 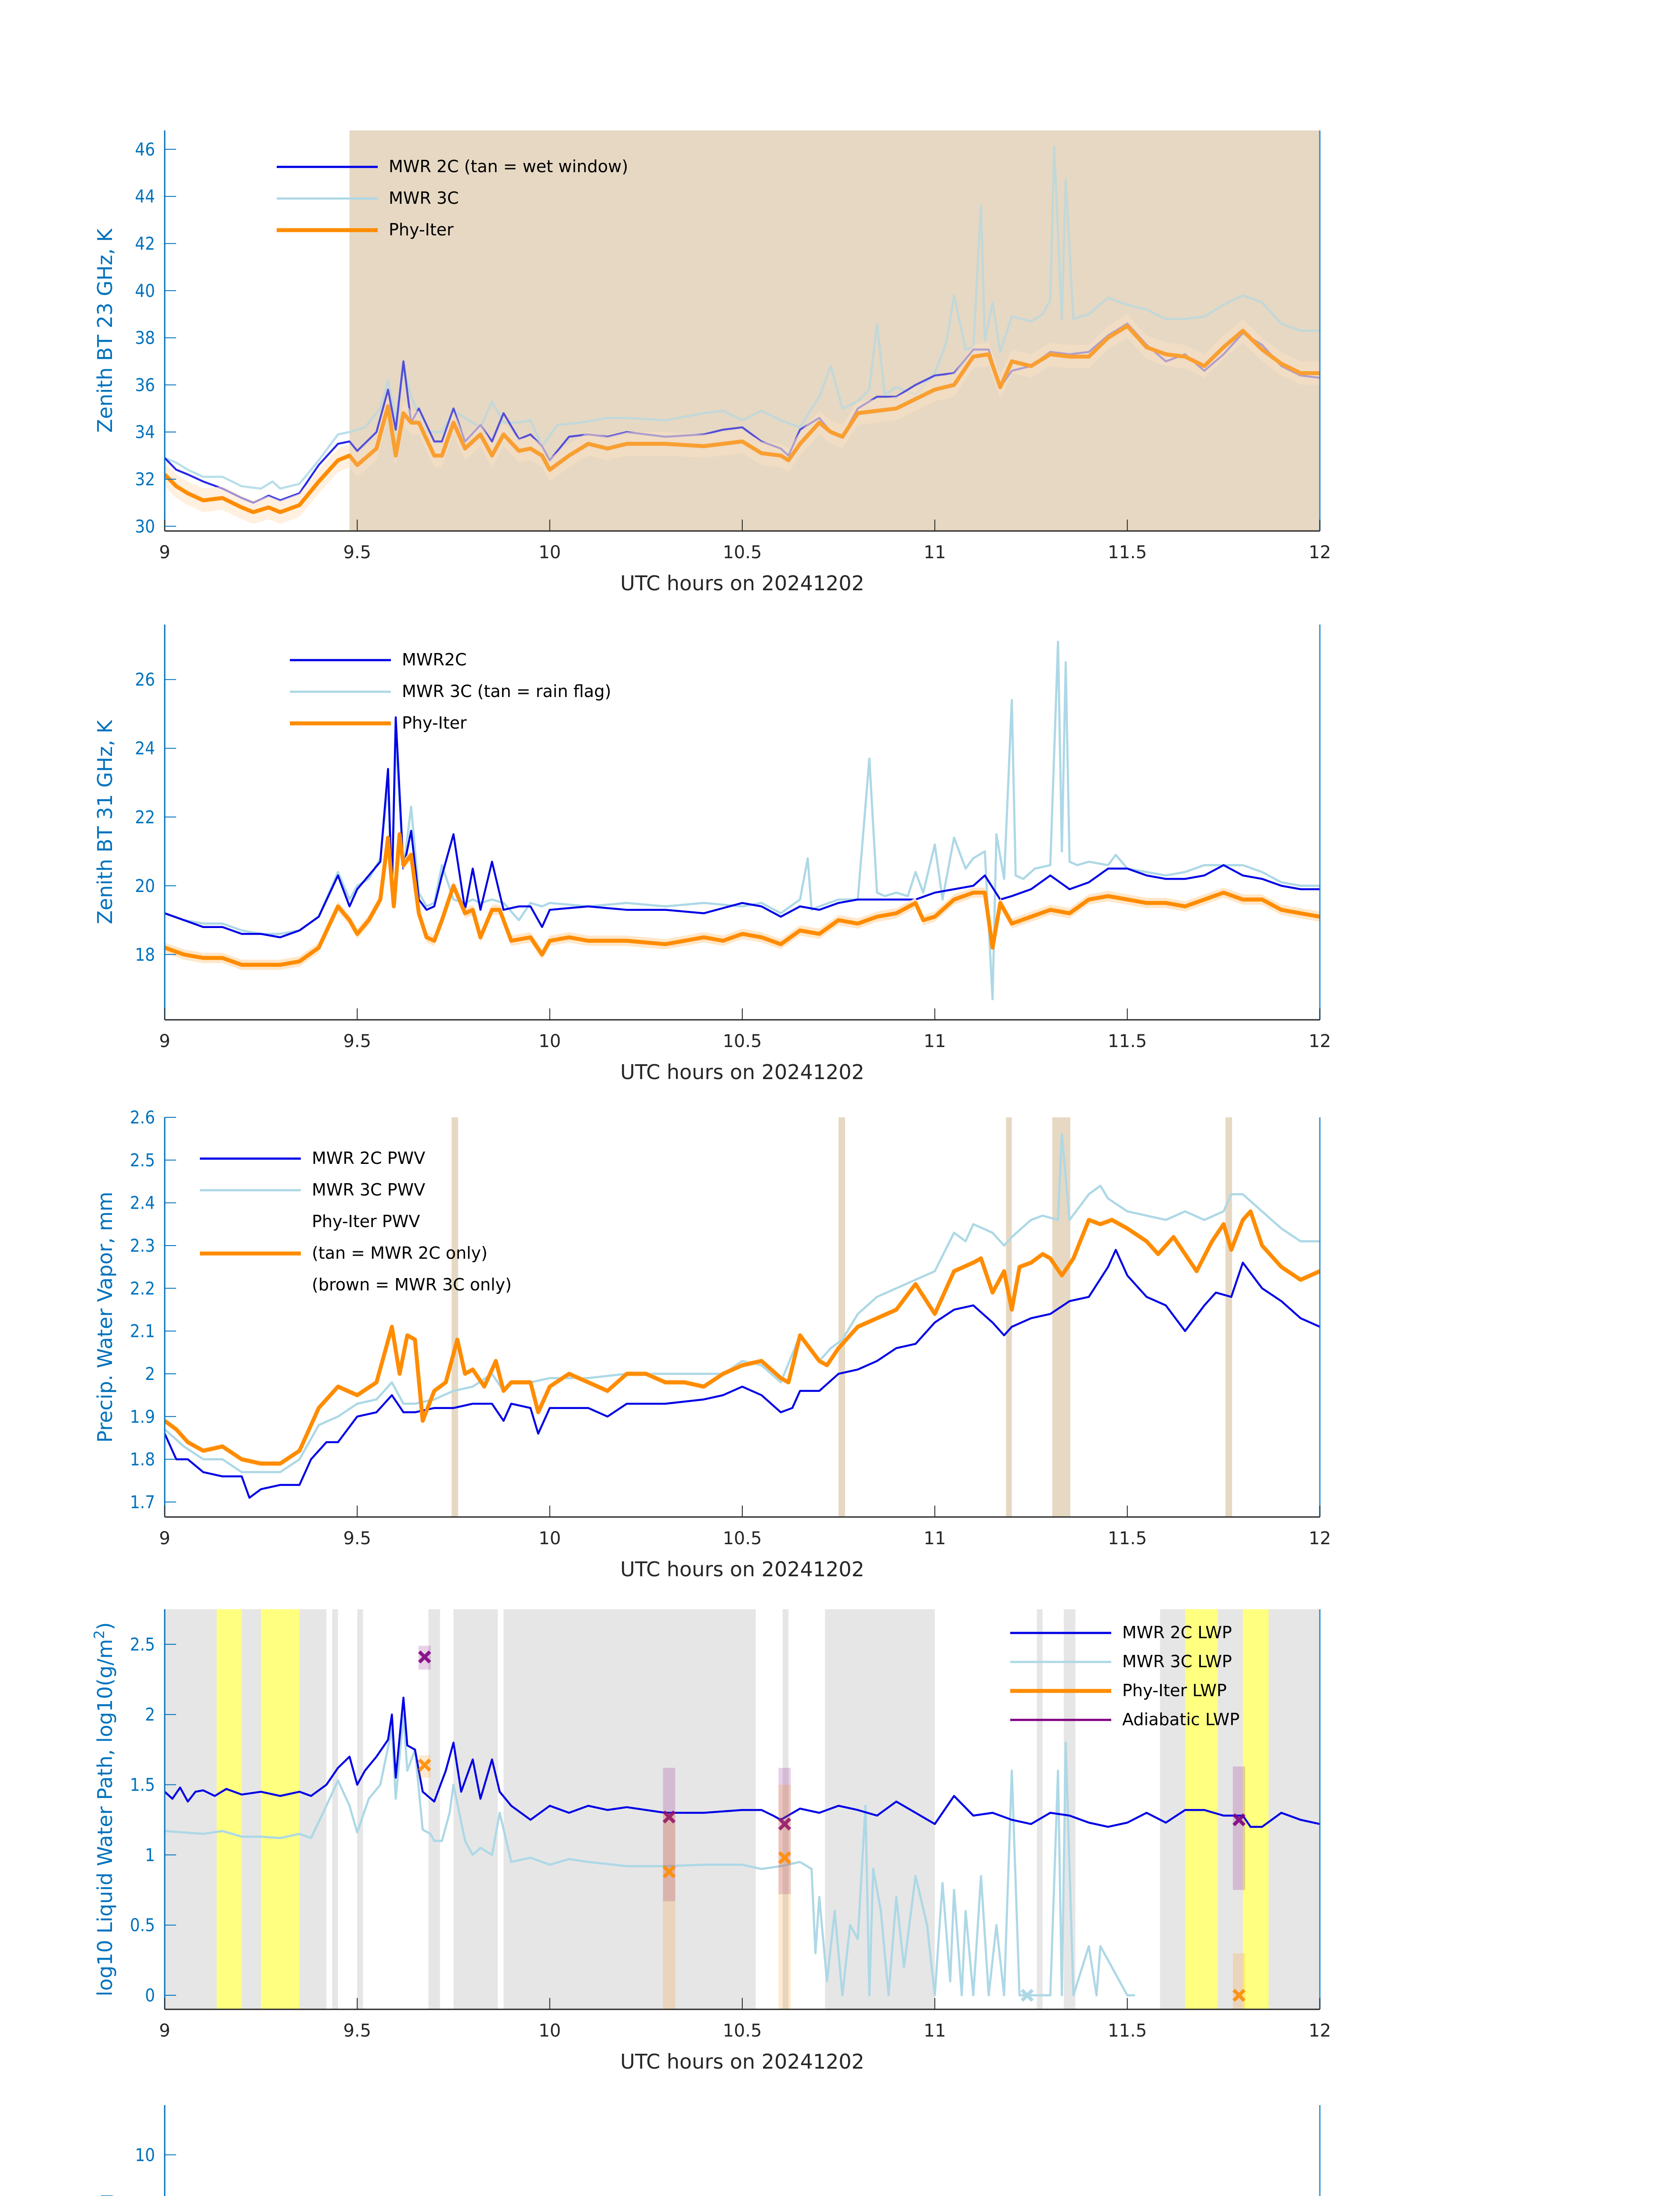 What do you see at coordinates (142, 1246) in the screenshot?
I see `y-tick-label: 2.3` at bounding box center [142, 1246].